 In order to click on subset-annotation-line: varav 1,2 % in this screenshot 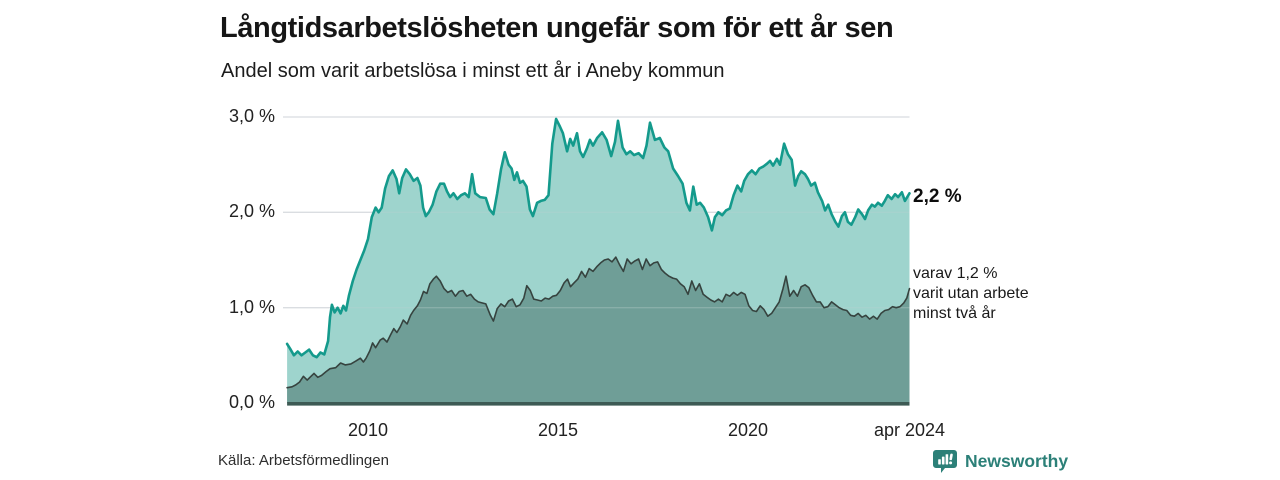, I will do `click(955, 273)`.